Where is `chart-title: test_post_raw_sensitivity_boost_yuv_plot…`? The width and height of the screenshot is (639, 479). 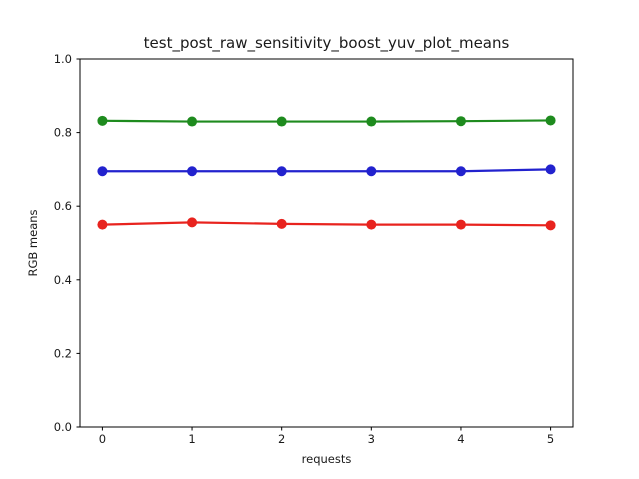
chart-title: test_post_raw_sensitivity_boost_yuv_plot… is located at coordinates (326, 43).